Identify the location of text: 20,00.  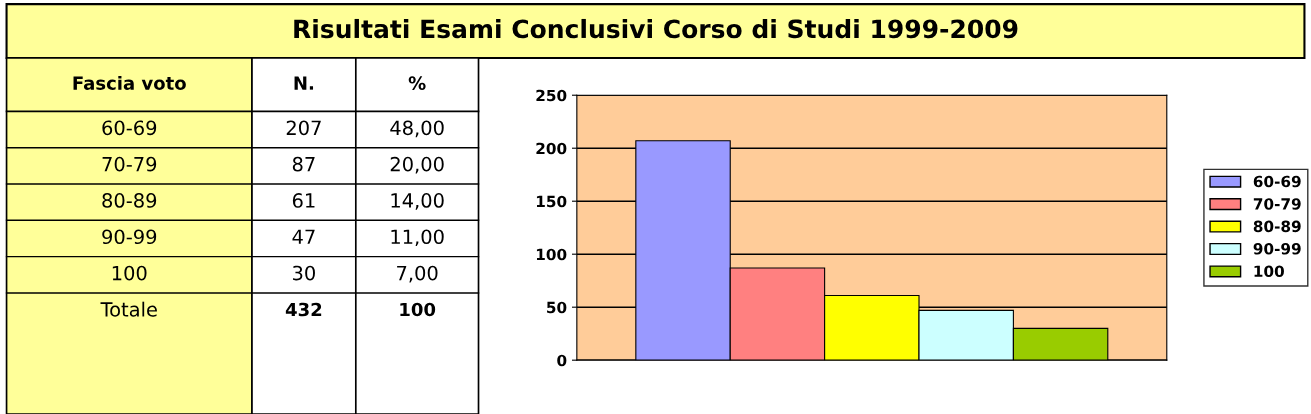
(417, 165).